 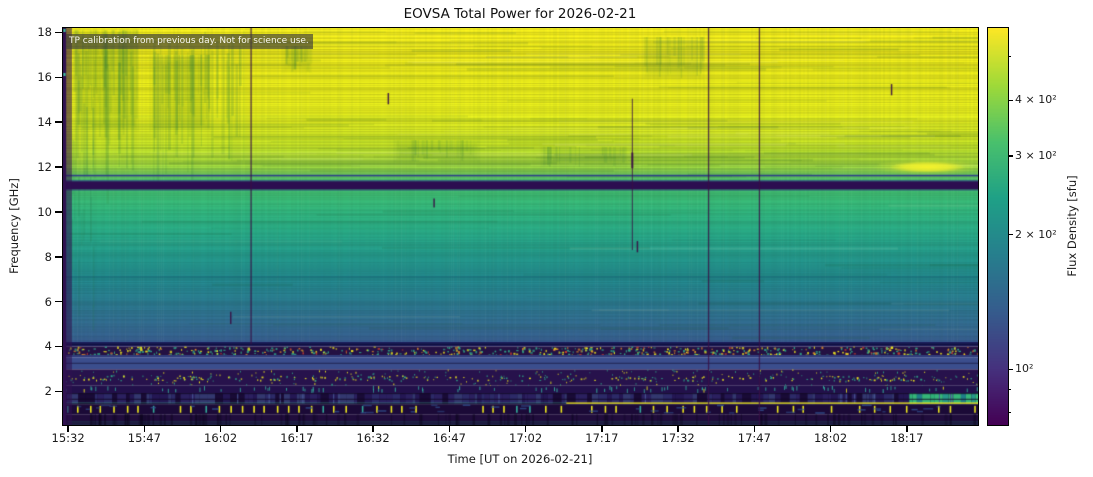 What do you see at coordinates (48, 301) in the screenshot?
I see `y-tick-label: 6` at bounding box center [48, 301].